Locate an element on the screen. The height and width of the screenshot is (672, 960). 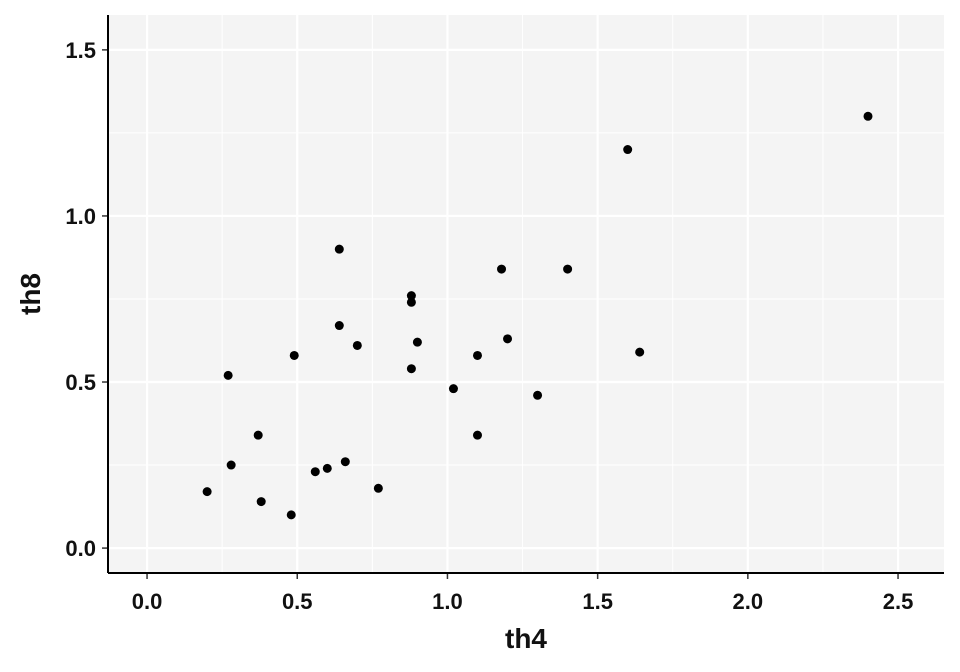
x-axis-title: th4 is located at coordinates (526, 638).